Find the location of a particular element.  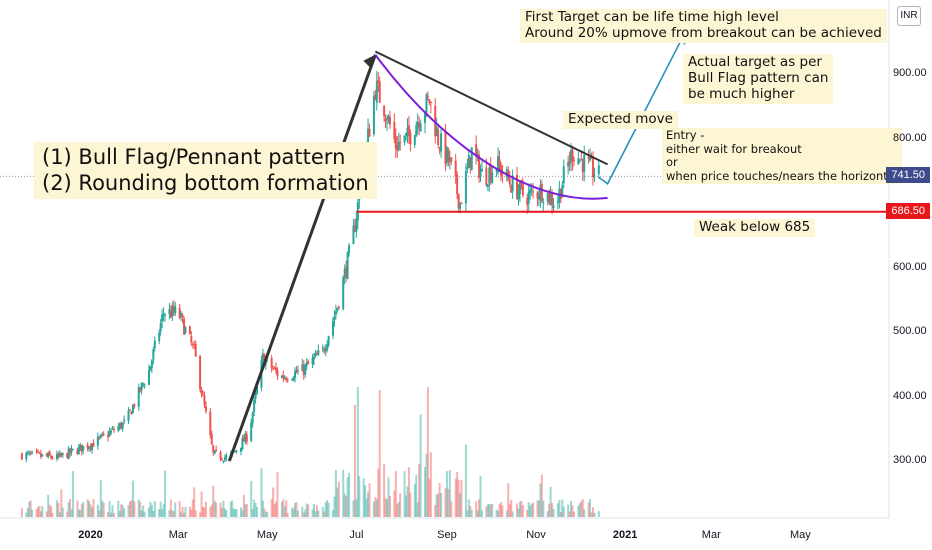

x-tick-label: May is located at coordinates (800, 535).